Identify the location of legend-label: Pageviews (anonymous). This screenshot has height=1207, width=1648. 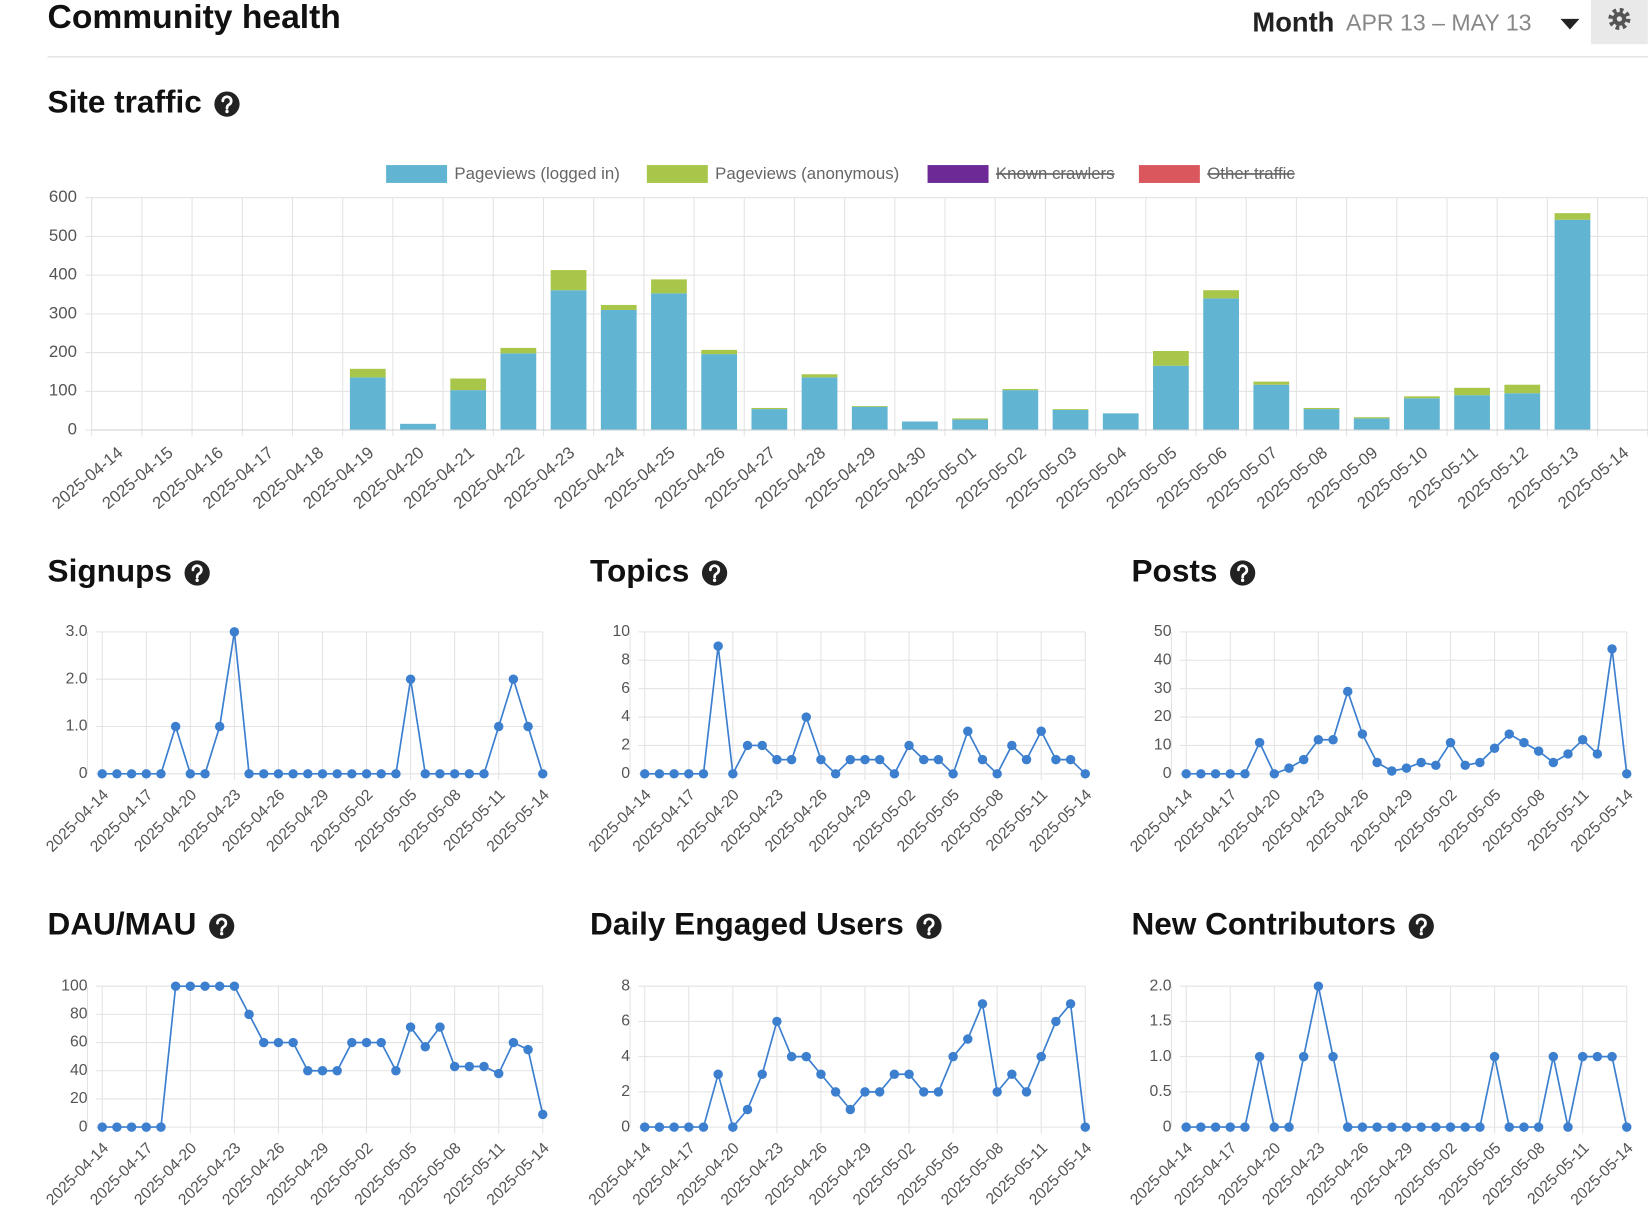
(807, 173).